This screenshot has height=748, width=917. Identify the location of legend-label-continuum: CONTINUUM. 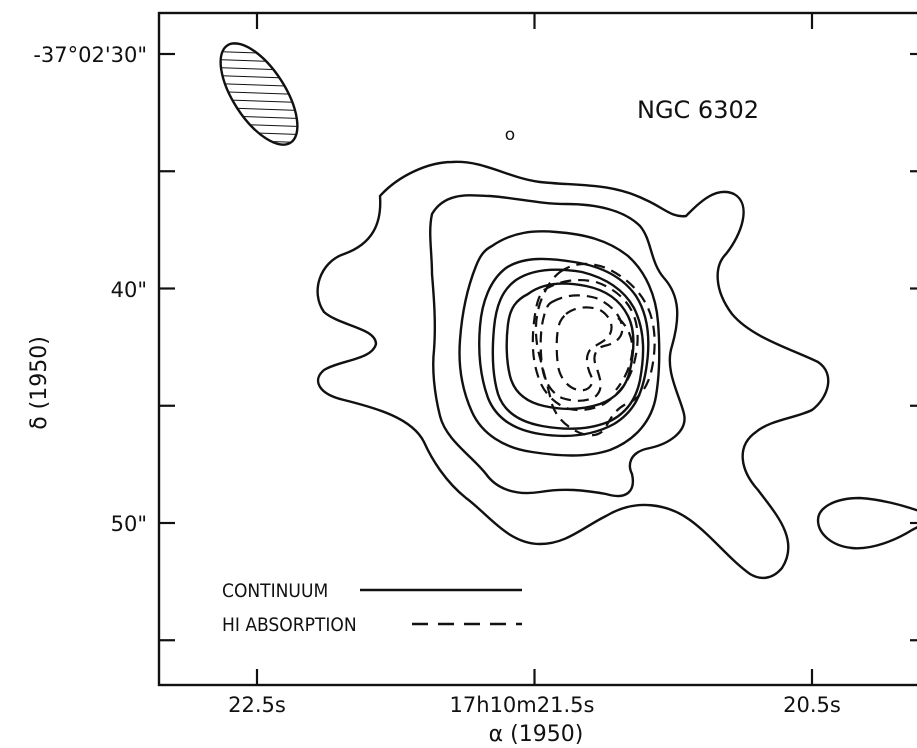
(275, 591).